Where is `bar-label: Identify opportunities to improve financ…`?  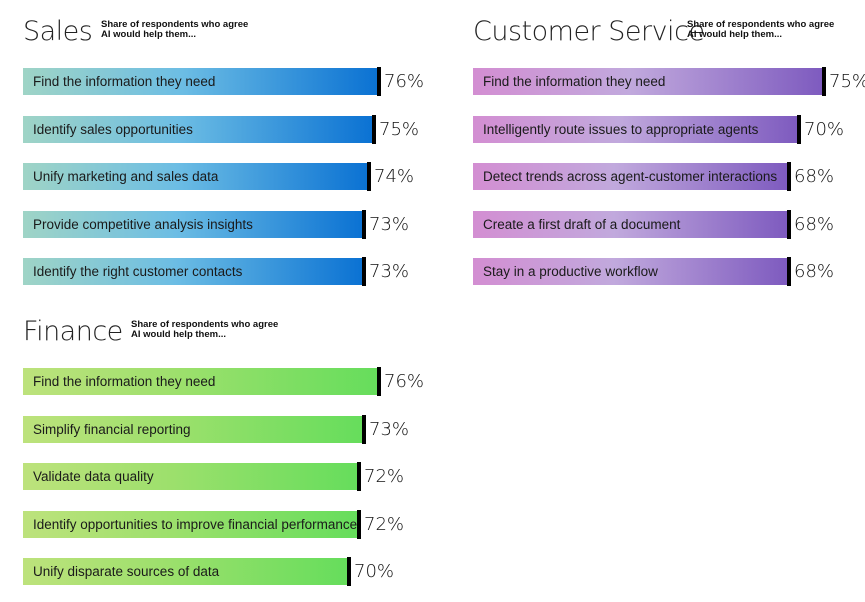 bar-label: Identify opportunities to improve financ… is located at coordinates (195, 524).